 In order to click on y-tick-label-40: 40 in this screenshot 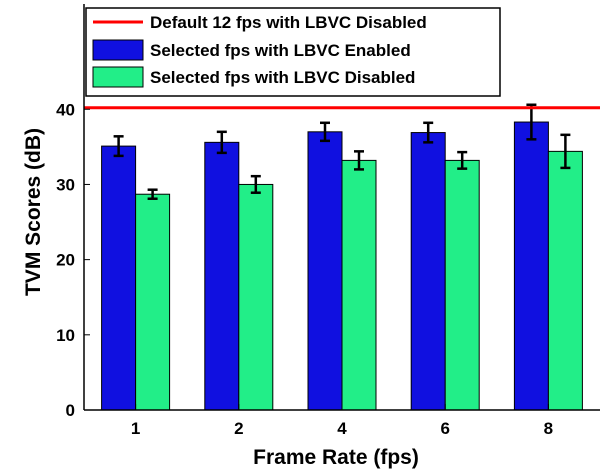, I will do `click(65, 109)`.